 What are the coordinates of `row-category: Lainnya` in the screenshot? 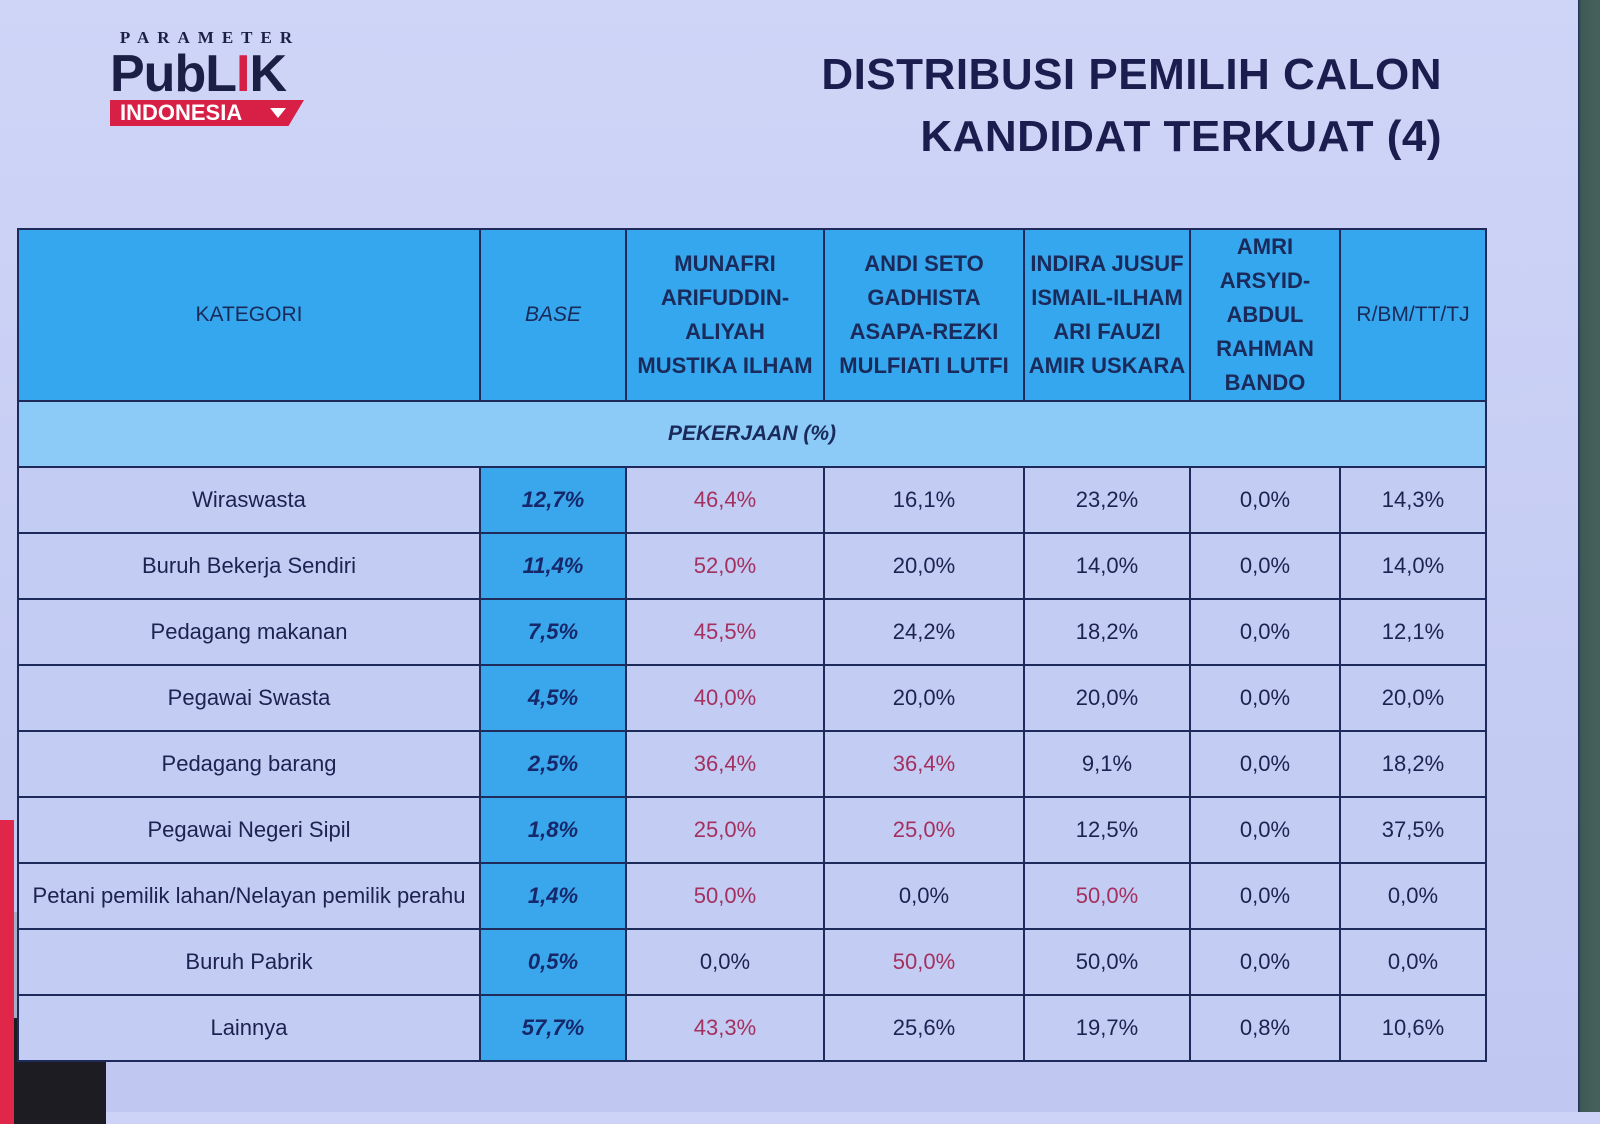 It's located at (249, 1028).